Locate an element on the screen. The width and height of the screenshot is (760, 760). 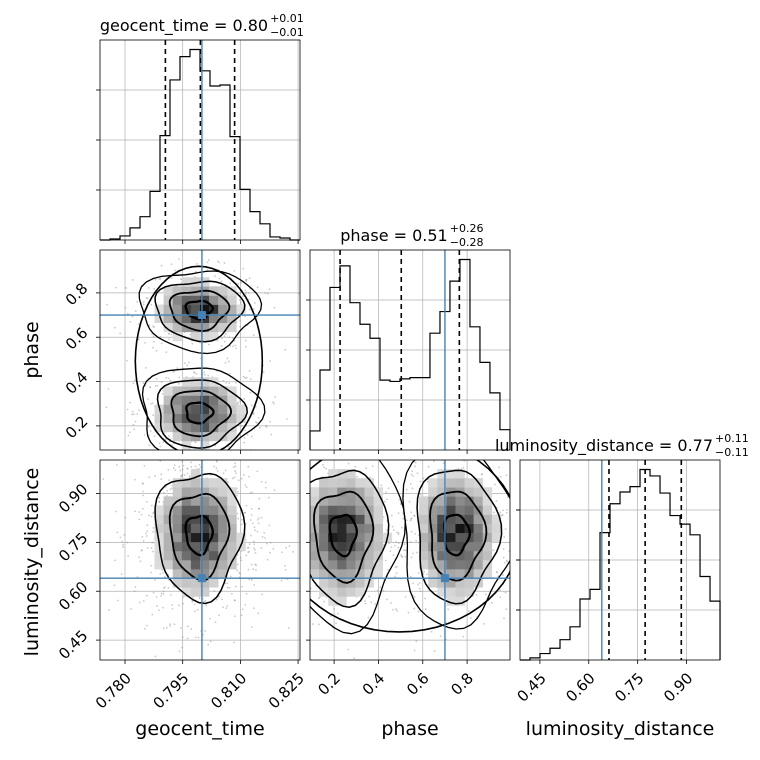
title-plus-geocent_time: +0.01 is located at coordinates (287, 18).